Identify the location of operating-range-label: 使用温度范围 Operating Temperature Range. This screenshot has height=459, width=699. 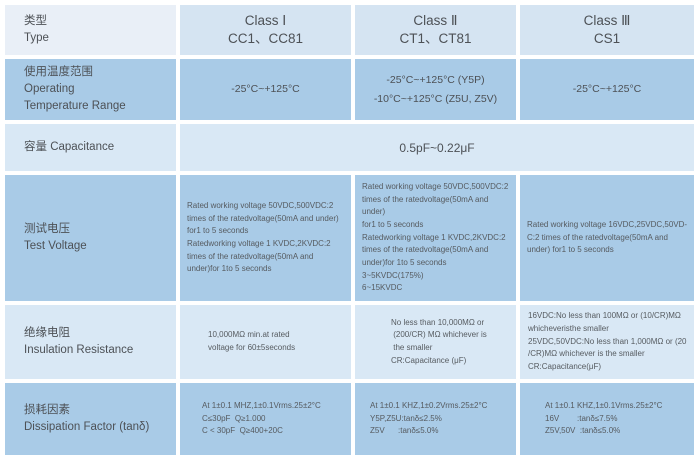
(90, 89).